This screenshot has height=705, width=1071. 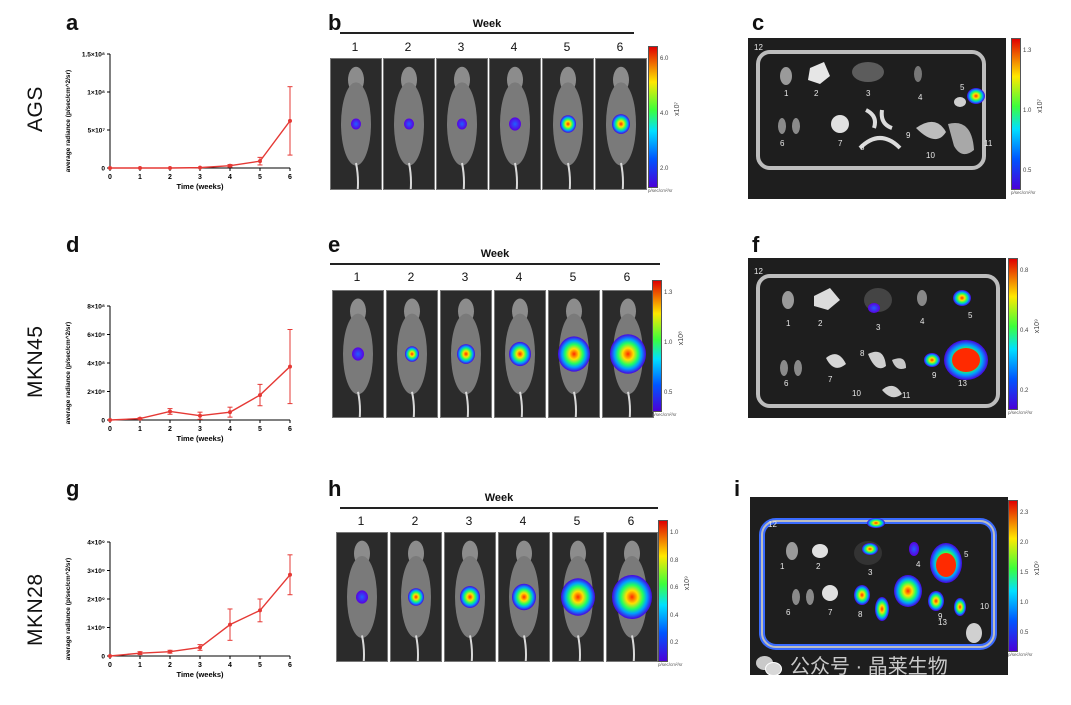 What do you see at coordinates (782, 143) in the screenshot?
I see `organ-number: 6` at bounding box center [782, 143].